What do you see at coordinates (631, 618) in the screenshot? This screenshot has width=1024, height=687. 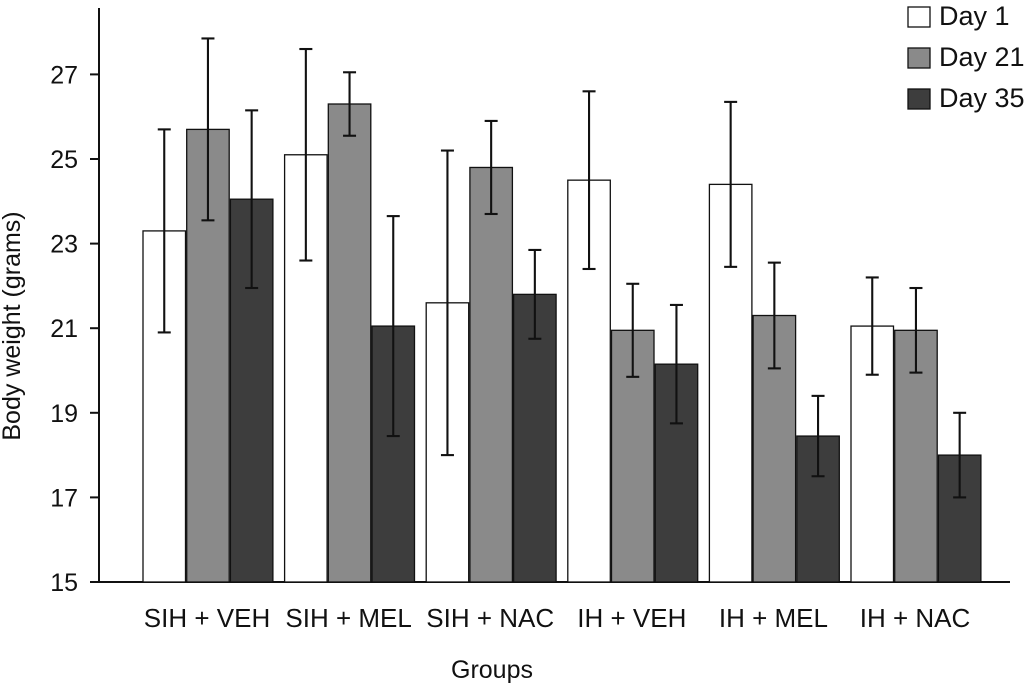 I see `x-category-label: IH + VEH` at bounding box center [631, 618].